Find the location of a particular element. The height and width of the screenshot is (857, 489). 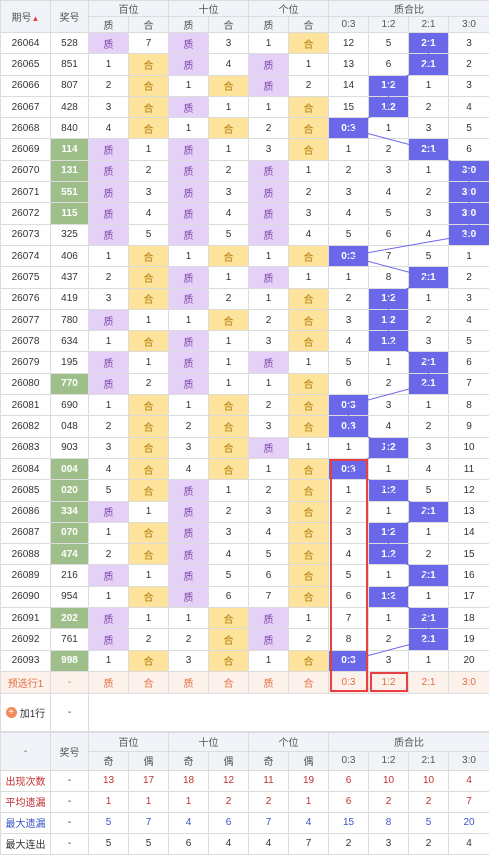

number-cell: 325 is located at coordinates (69, 234).